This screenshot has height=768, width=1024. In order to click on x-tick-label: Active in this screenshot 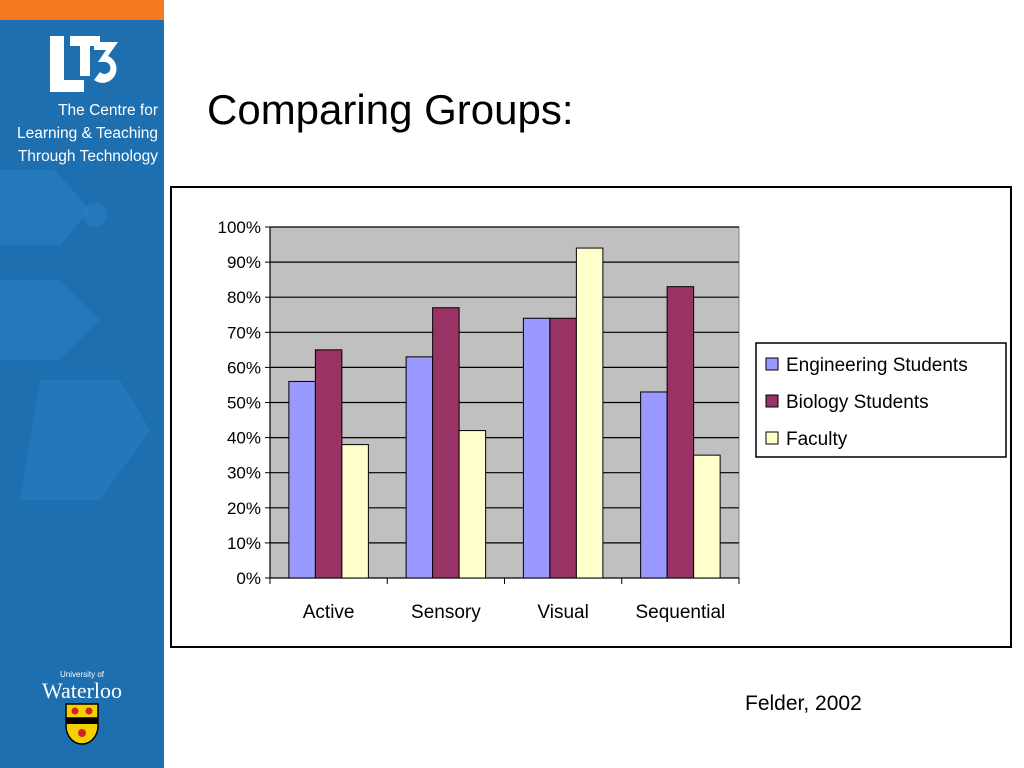, I will do `click(329, 612)`.